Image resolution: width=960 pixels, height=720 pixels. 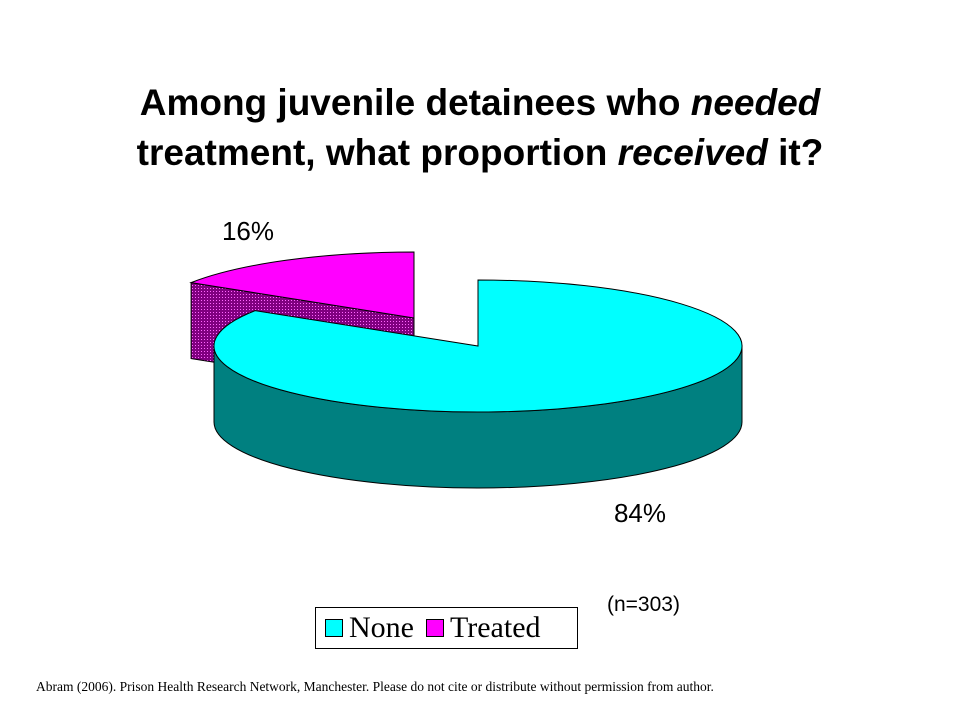 What do you see at coordinates (643, 604) in the screenshot?
I see `sample-size-label: (n=303)` at bounding box center [643, 604].